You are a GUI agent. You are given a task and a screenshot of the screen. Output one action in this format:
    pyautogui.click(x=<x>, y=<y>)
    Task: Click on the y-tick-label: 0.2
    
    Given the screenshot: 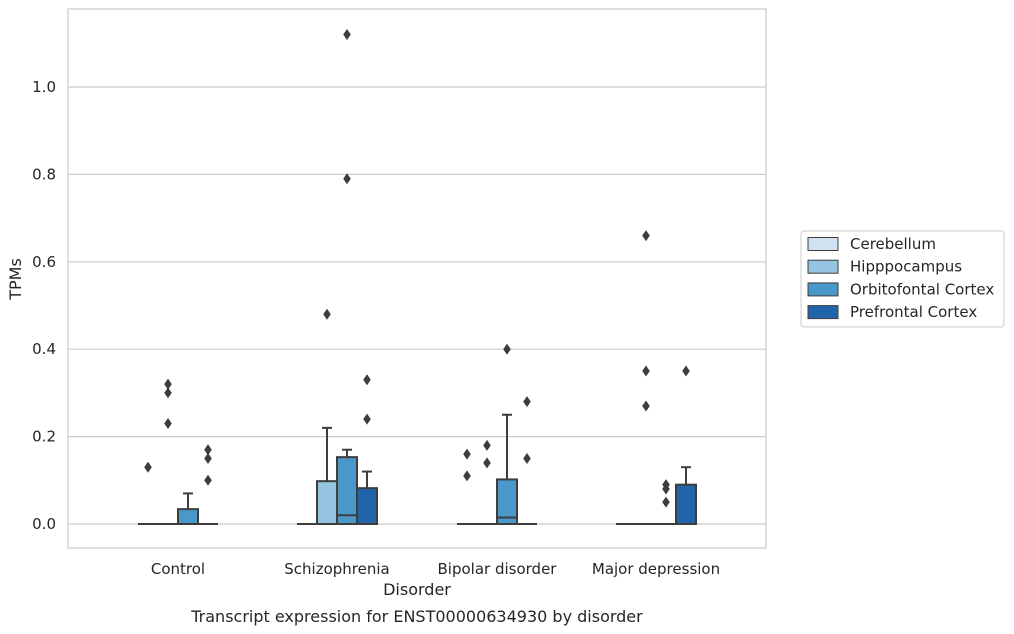 What is the action you would take?
    pyautogui.click(x=44, y=437)
    